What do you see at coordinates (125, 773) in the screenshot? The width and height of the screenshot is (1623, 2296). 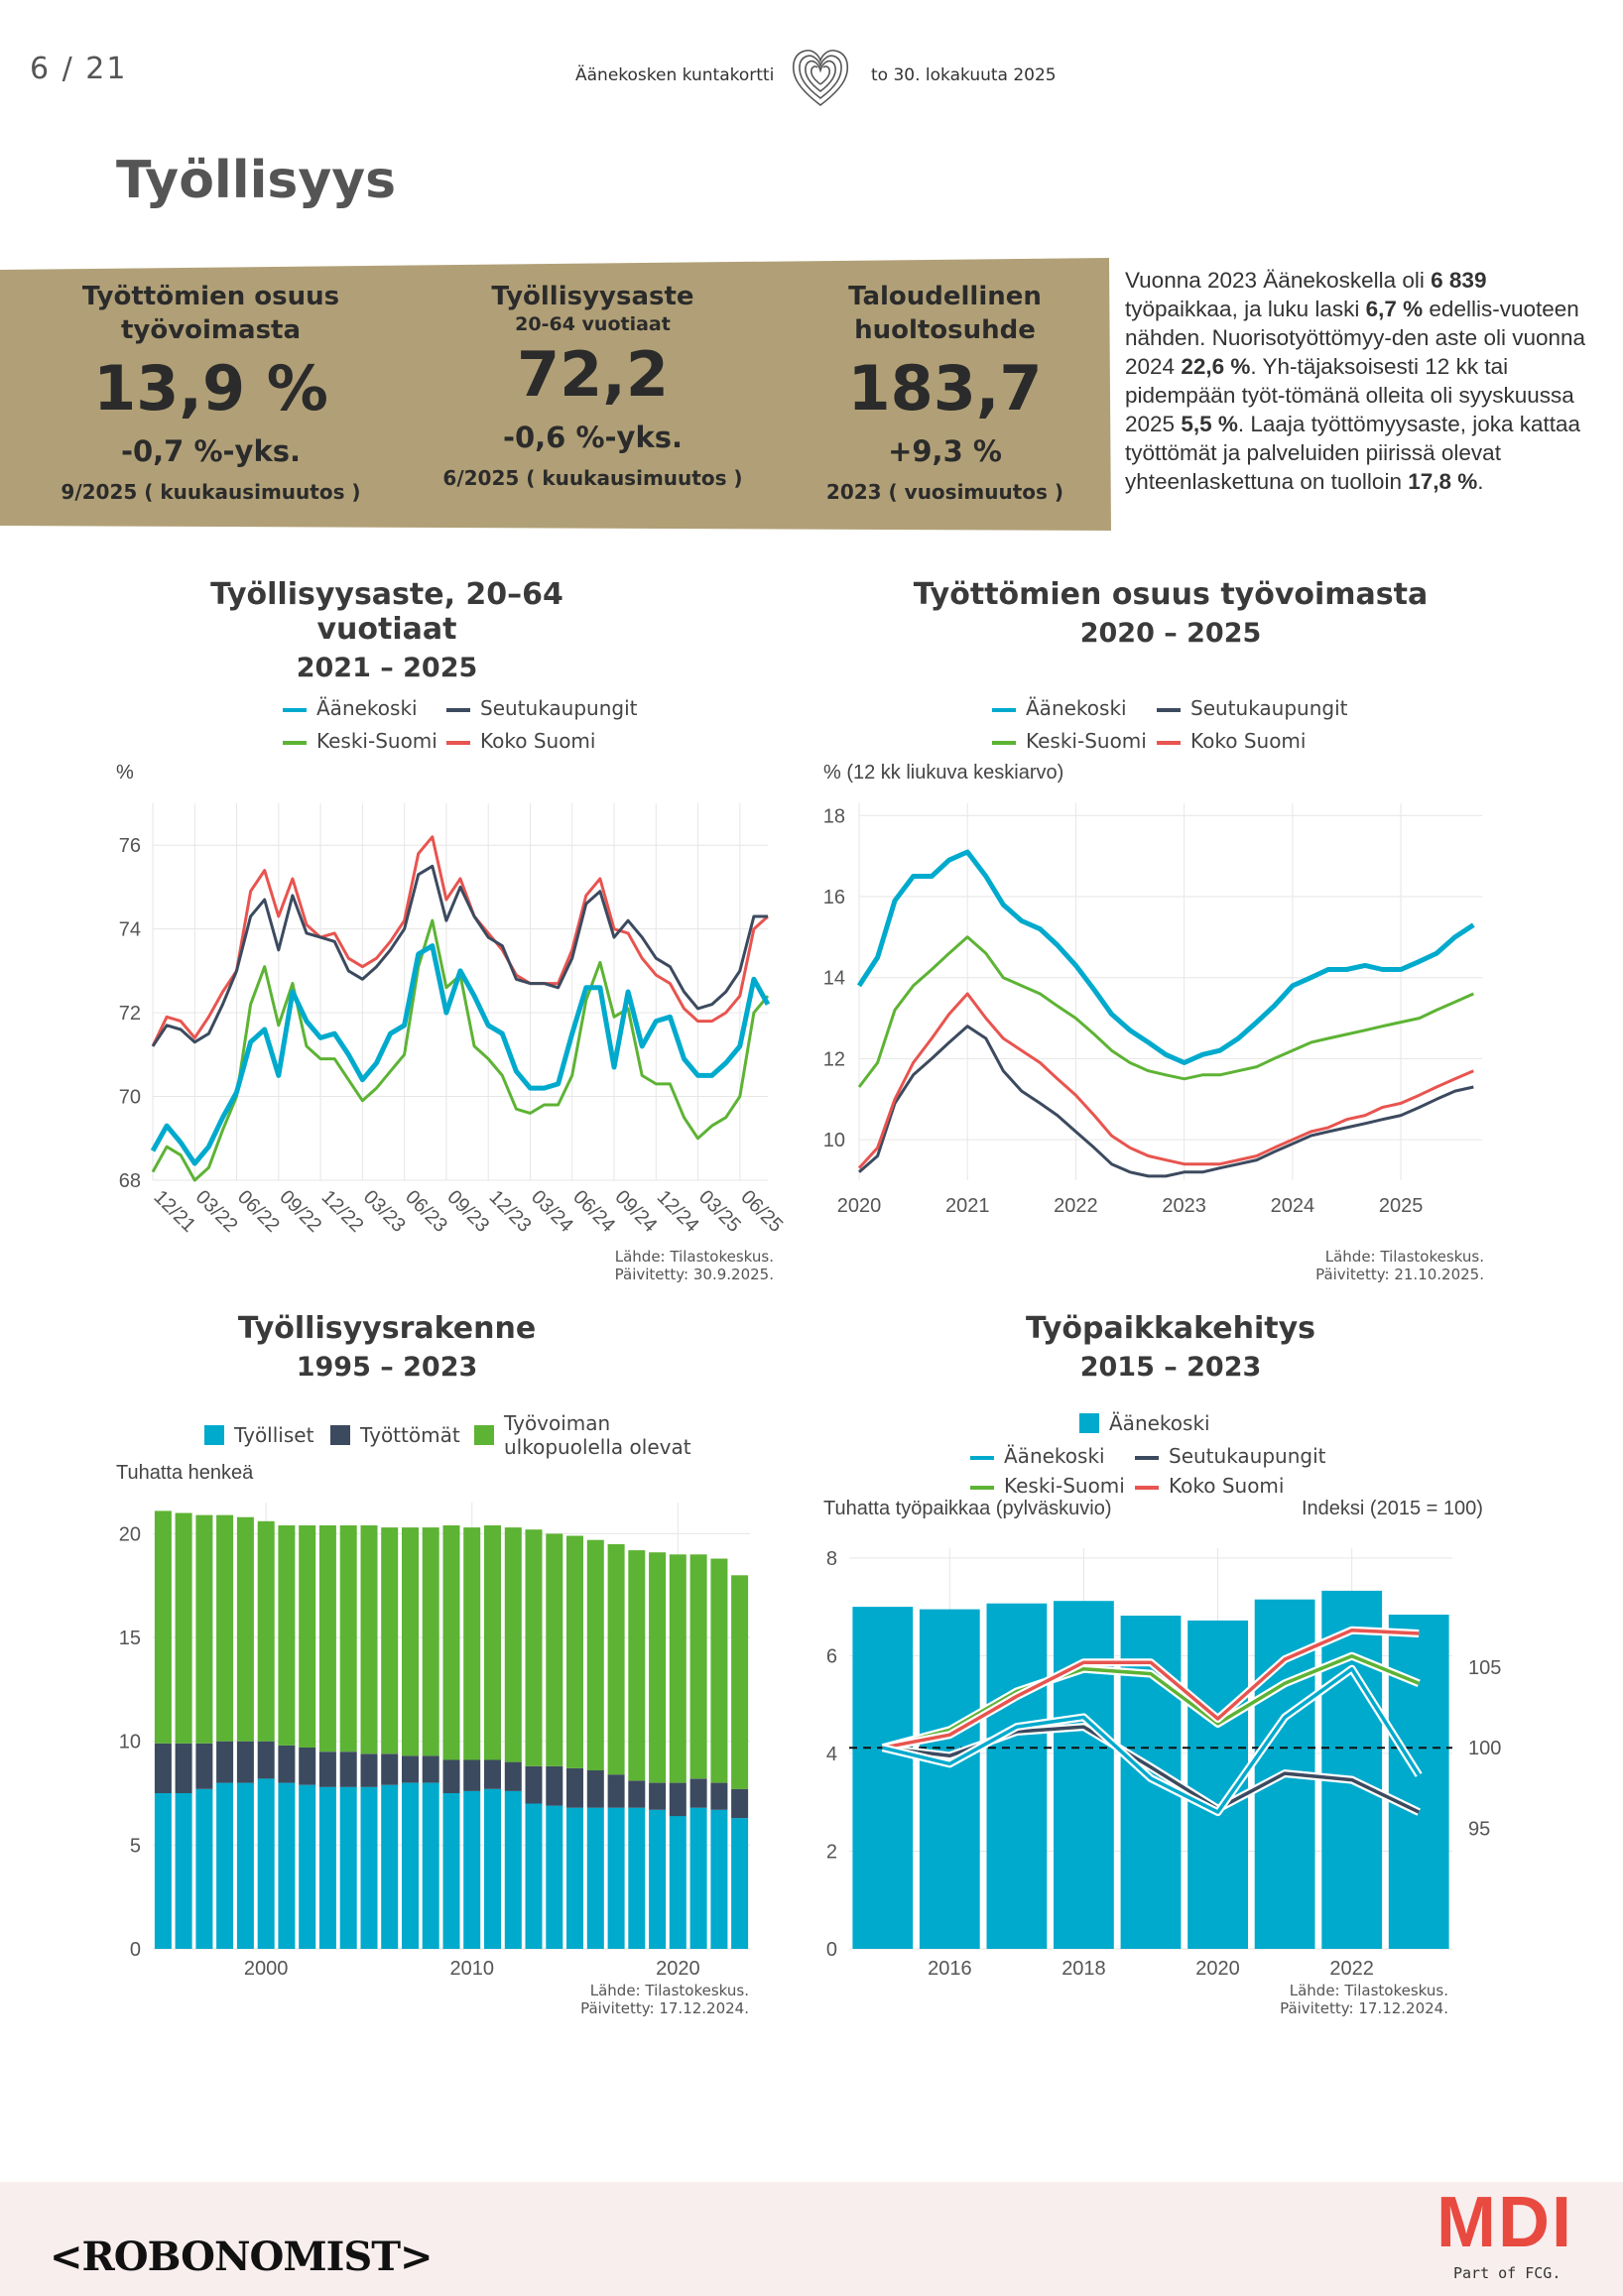 I see `chart1-y-unit: %` at bounding box center [125, 773].